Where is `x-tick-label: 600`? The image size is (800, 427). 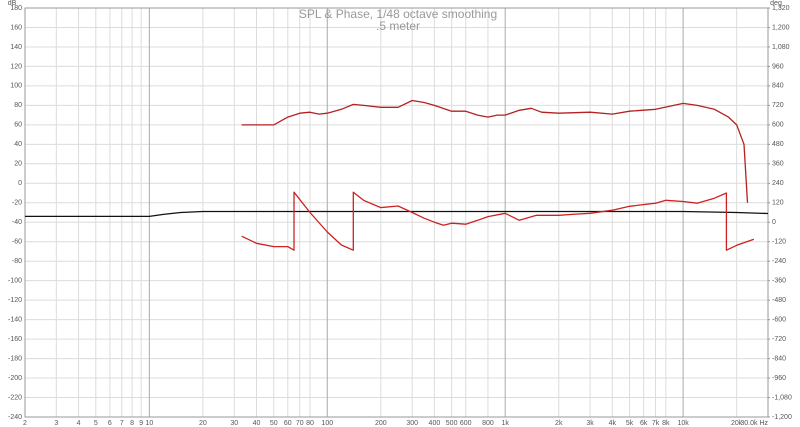
x-tick-label: 600 is located at coordinates (466, 423).